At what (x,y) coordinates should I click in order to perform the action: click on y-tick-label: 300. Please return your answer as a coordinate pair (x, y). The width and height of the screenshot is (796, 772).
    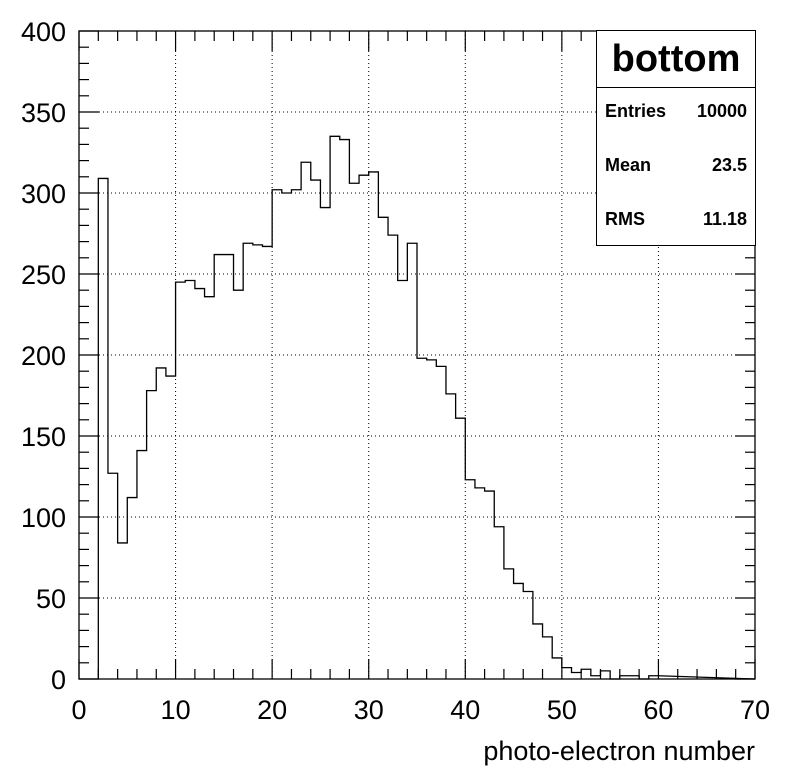
    Looking at the image, I should click on (43, 194).